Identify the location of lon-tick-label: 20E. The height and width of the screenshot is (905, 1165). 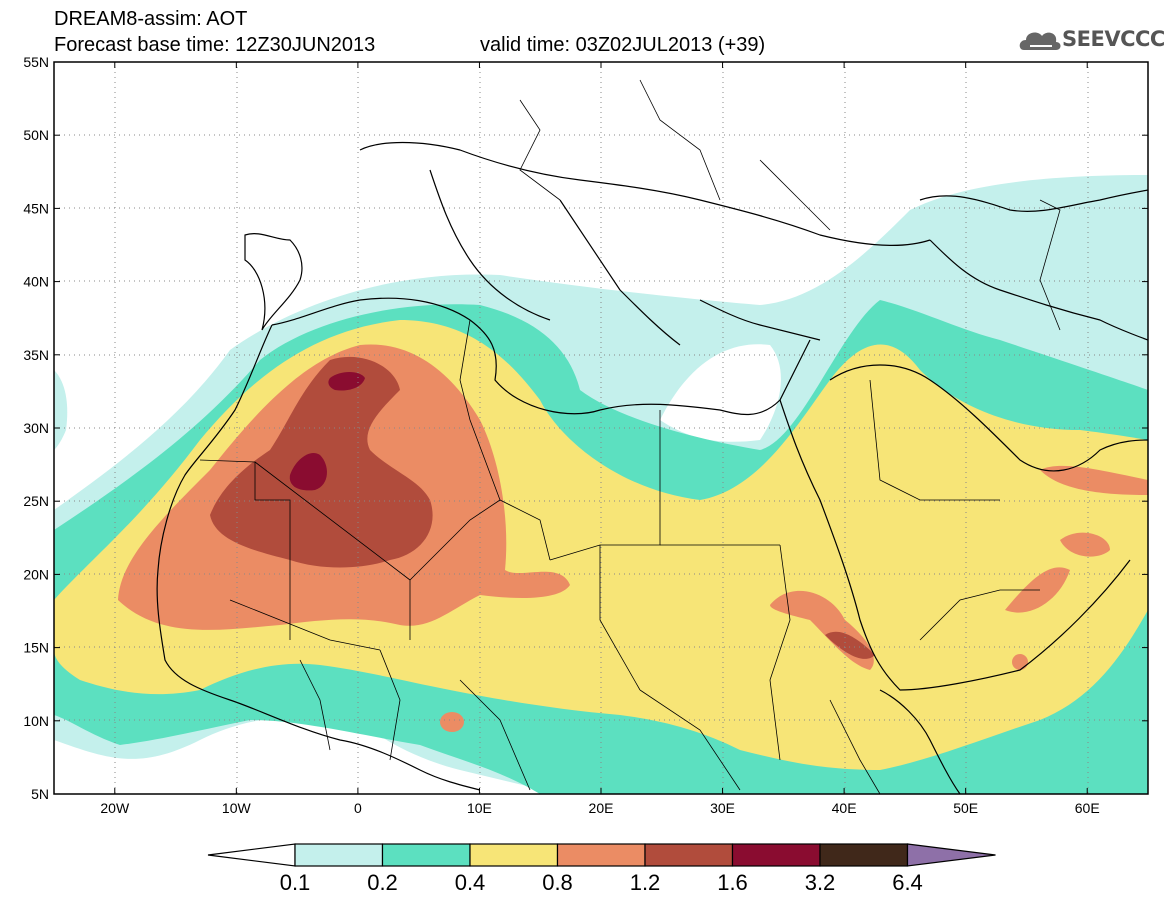
(601, 808).